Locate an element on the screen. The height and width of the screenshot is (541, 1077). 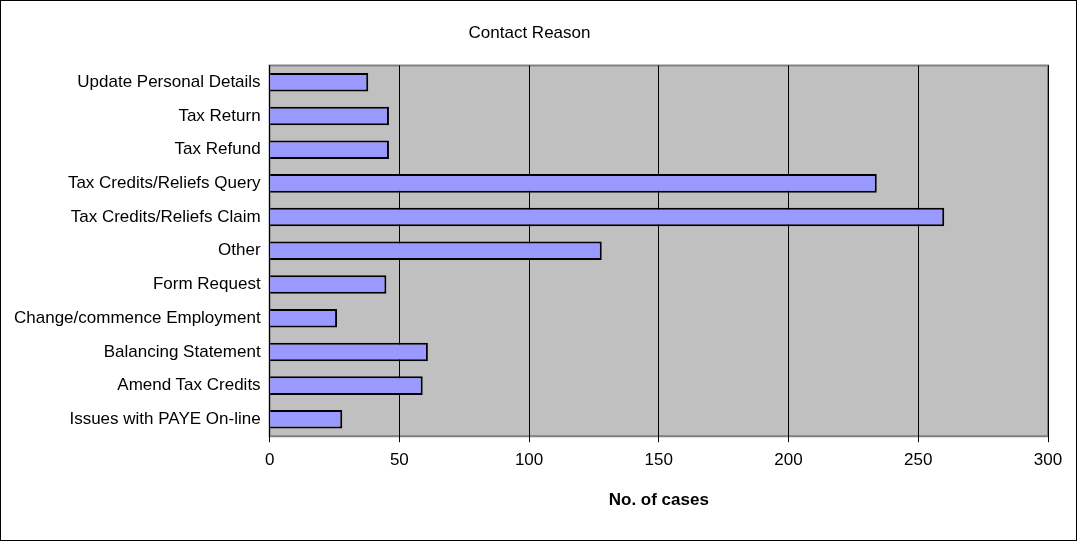
chart-title: Contact Reason is located at coordinates (529, 32).